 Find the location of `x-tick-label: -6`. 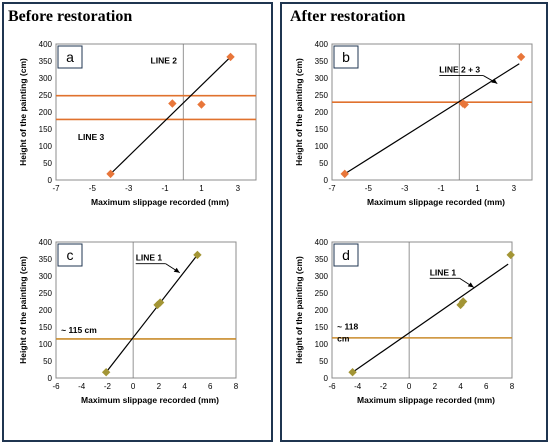

x-tick-label: -6 is located at coordinates (56, 386).